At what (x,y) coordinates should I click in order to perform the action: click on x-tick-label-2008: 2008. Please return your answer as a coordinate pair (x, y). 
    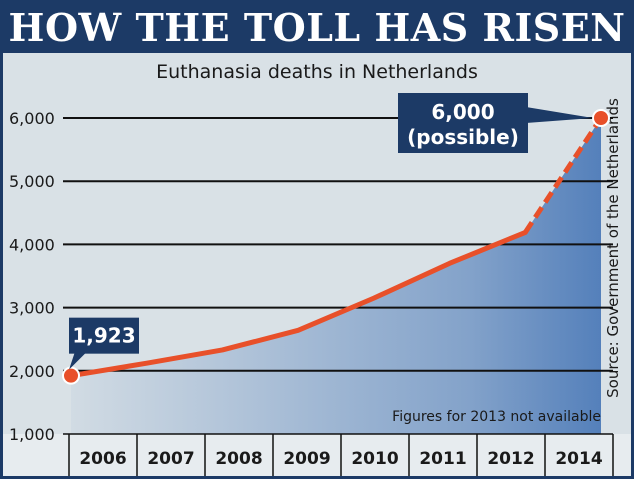
    Looking at the image, I should click on (238, 459).